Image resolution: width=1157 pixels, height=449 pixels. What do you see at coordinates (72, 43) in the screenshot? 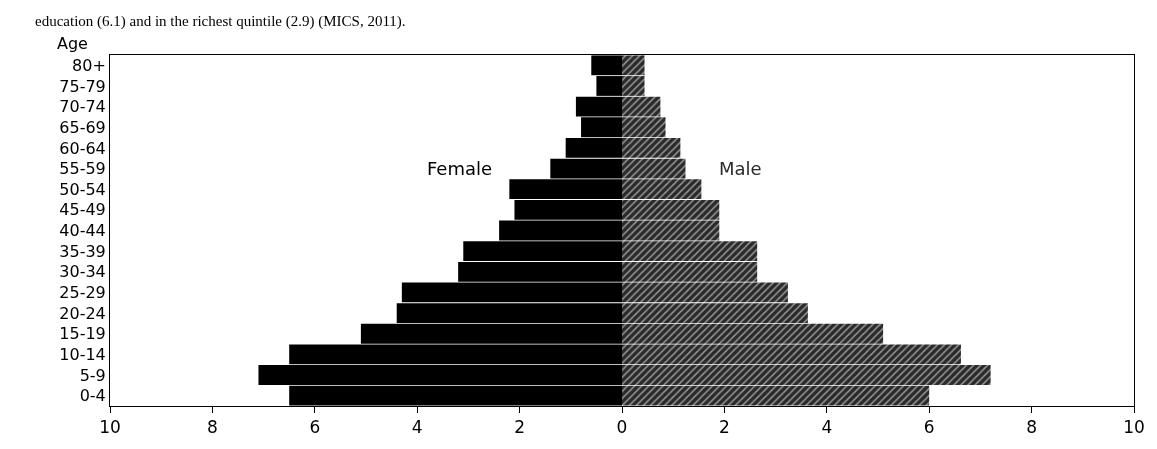
I see `y-axis-title: Age` at bounding box center [72, 43].